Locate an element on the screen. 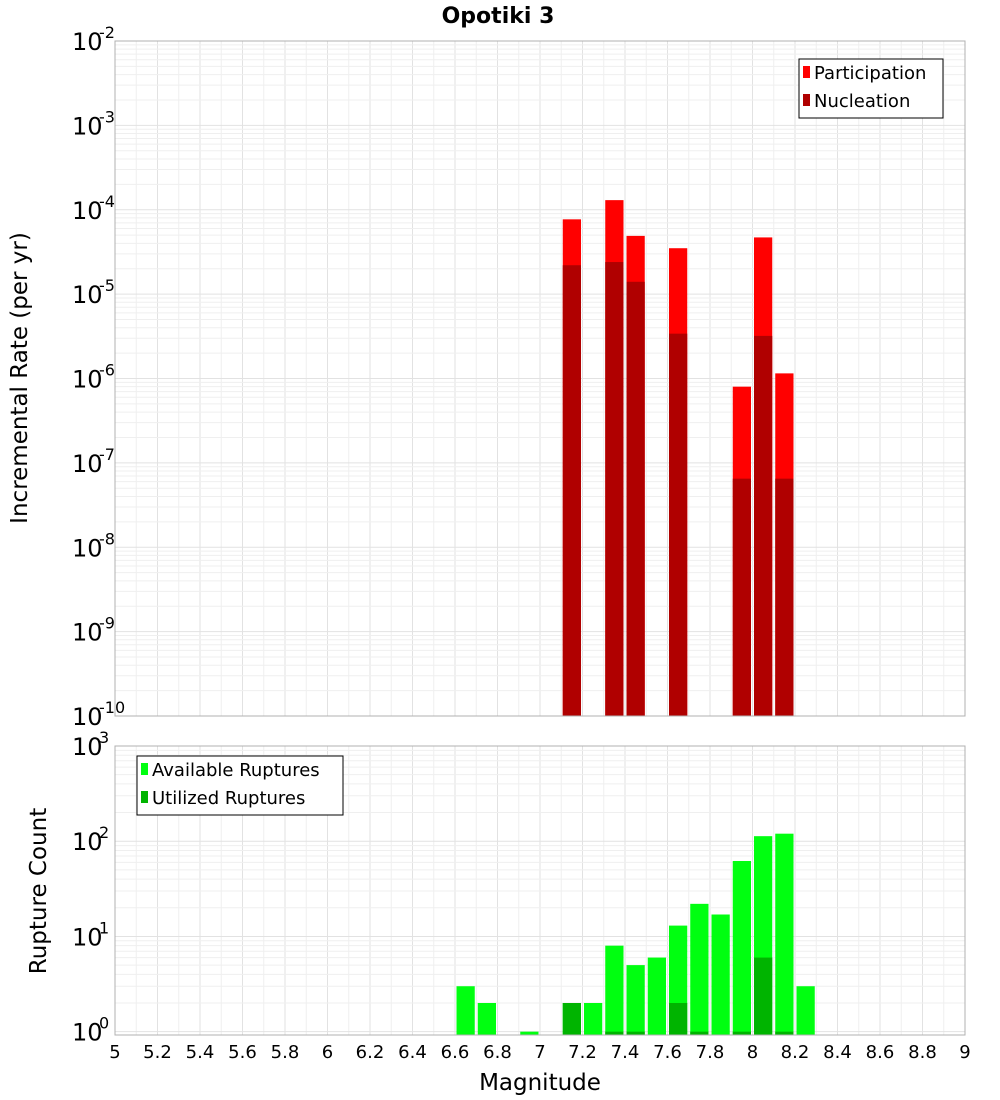 Image resolution: width=1000 pixels, height=1100 pixels. rate-bars is located at coordinates (678, 458).